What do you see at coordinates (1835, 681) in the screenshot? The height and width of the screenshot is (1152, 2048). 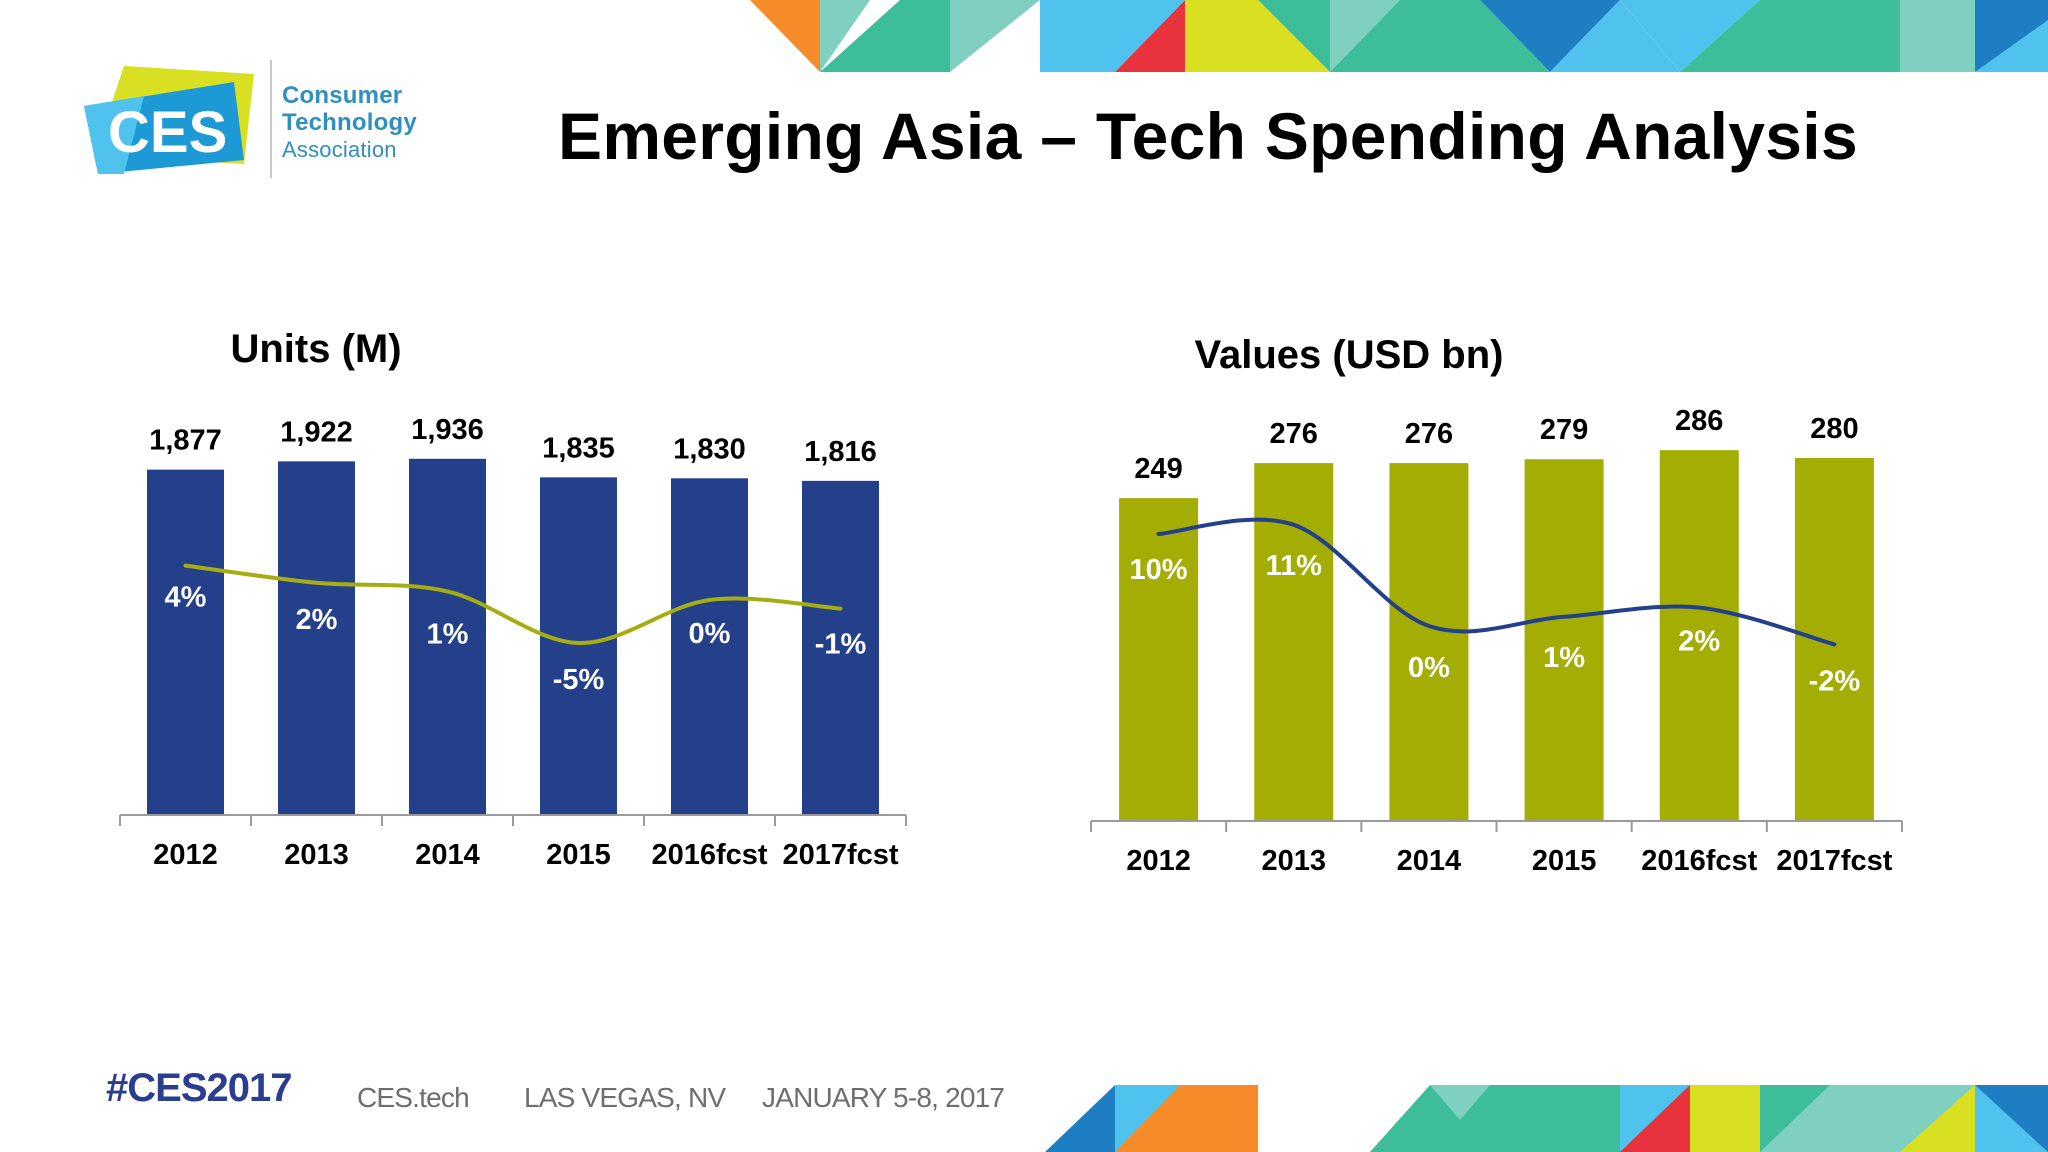 I see `growth-label: -2%` at bounding box center [1835, 681].